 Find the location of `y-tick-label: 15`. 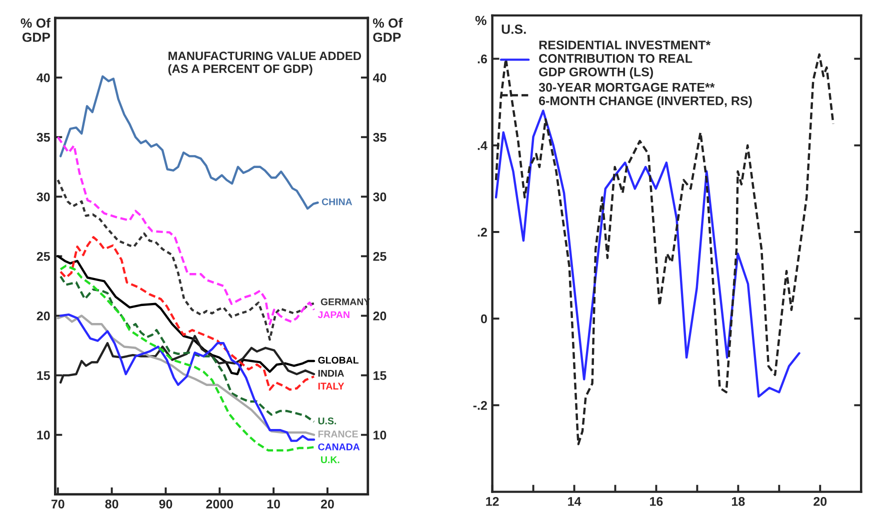

y-tick-label: 15 is located at coordinates (43, 375).